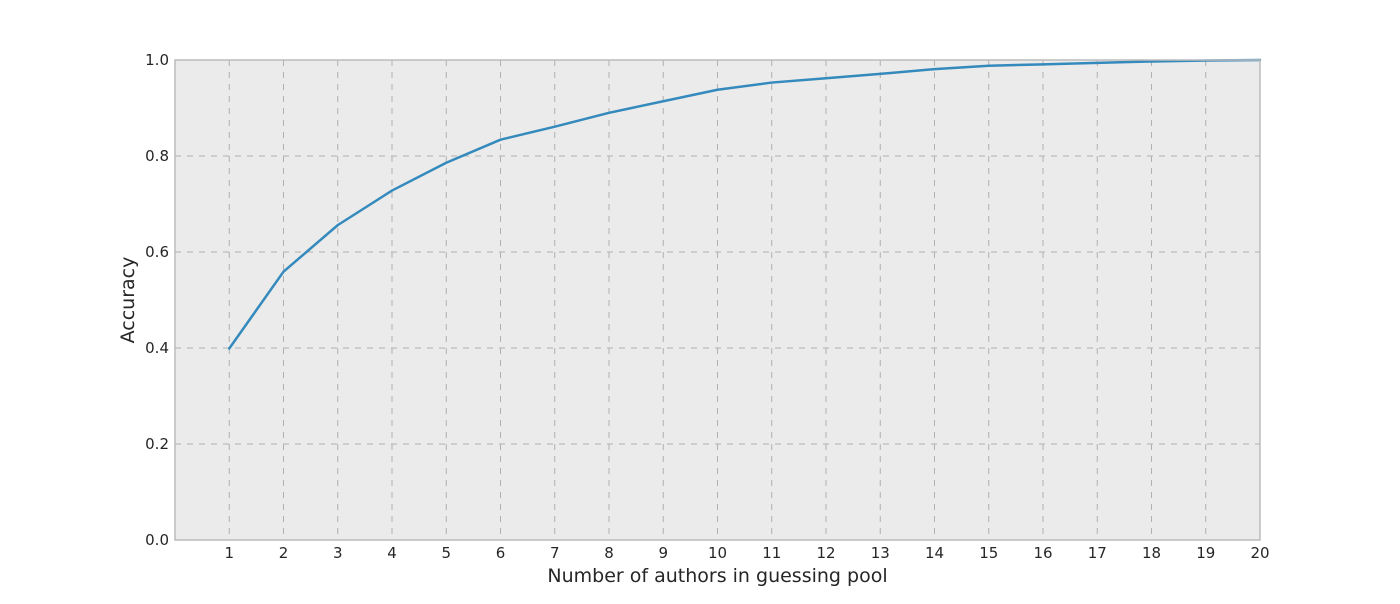 This screenshot has height=604, width=1400. Describe the element at coordinates (157, 540) in the screenshot. I see `y-tick-label: 0.0` at that location.